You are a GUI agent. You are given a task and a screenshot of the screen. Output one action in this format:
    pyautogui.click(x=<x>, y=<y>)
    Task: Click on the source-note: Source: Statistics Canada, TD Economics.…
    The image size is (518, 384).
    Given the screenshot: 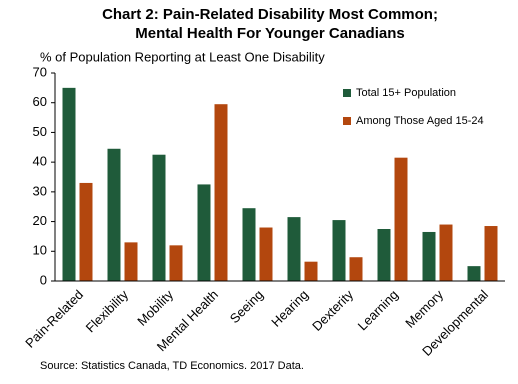 What is the action you would take?
    pyautogui.click(x=172, y=366)
    